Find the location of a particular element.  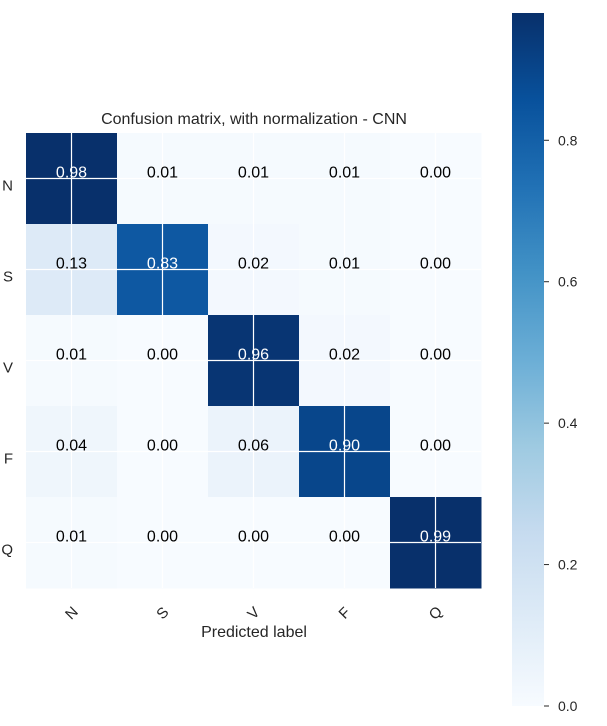

colorbar-tick-label: 0.8 is located at coordinates (568, 140).